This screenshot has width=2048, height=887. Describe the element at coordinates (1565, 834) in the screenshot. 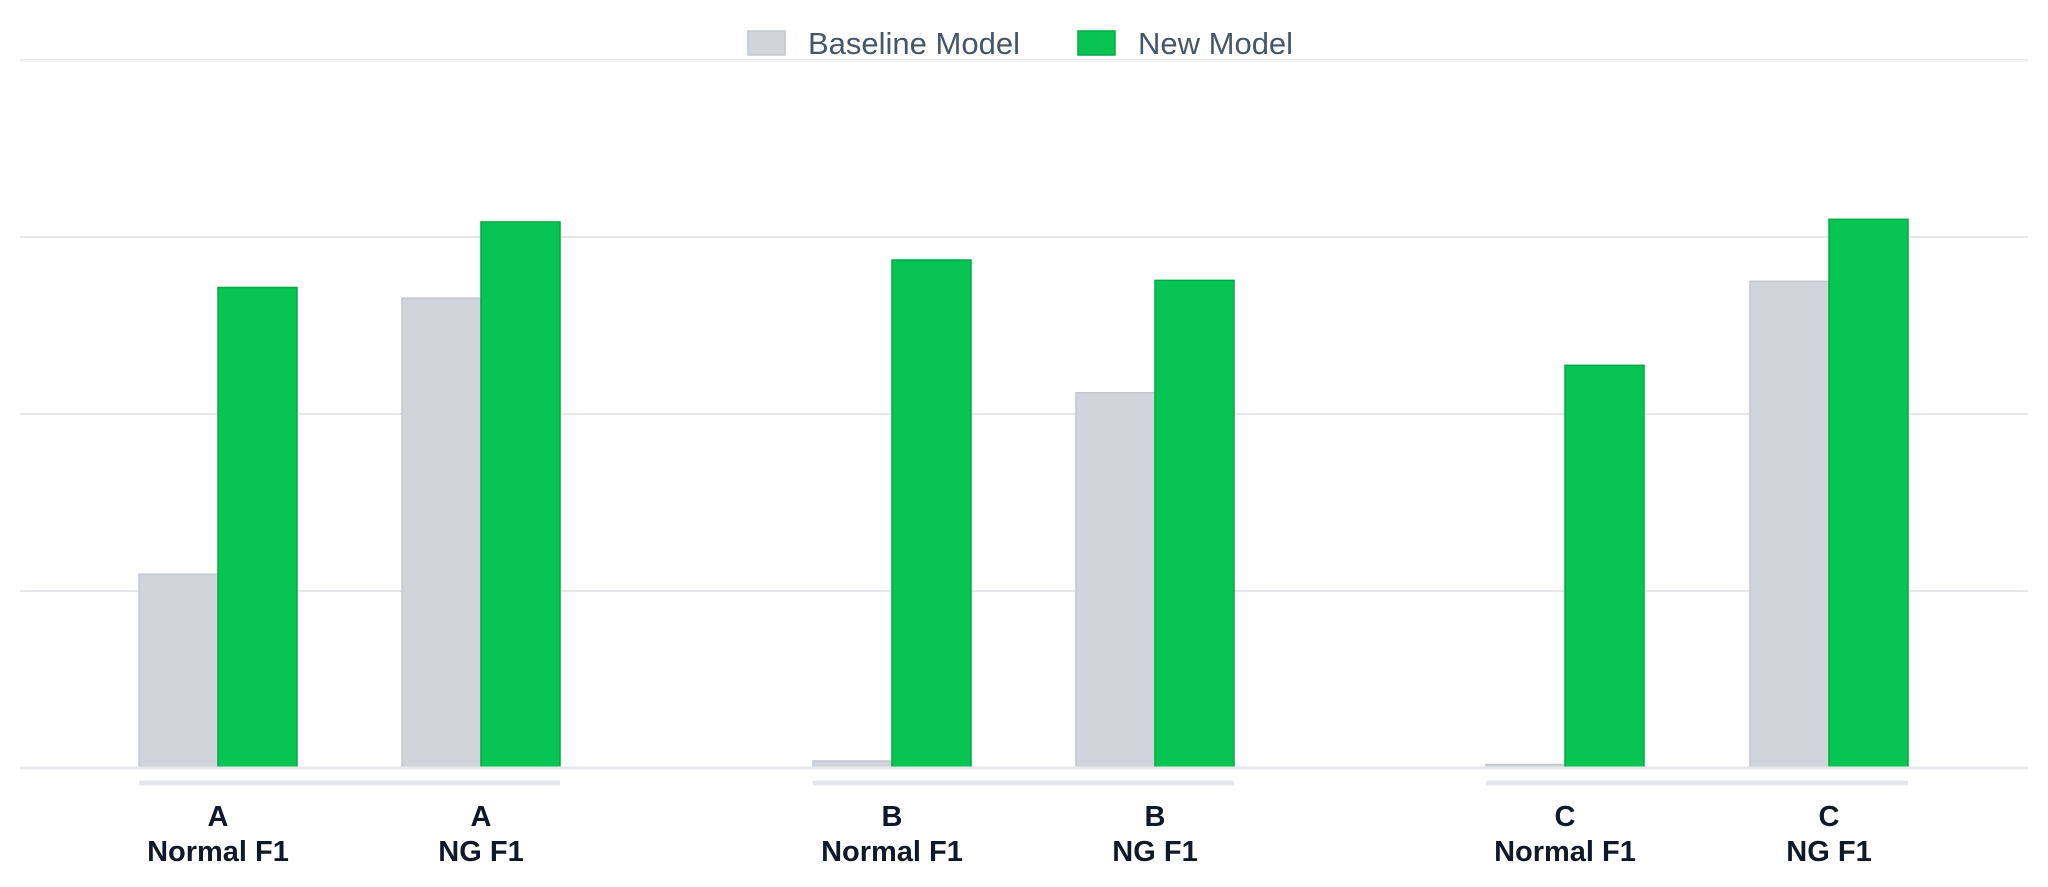

I see `x-tick-label-4: C Normal F1` at that location.